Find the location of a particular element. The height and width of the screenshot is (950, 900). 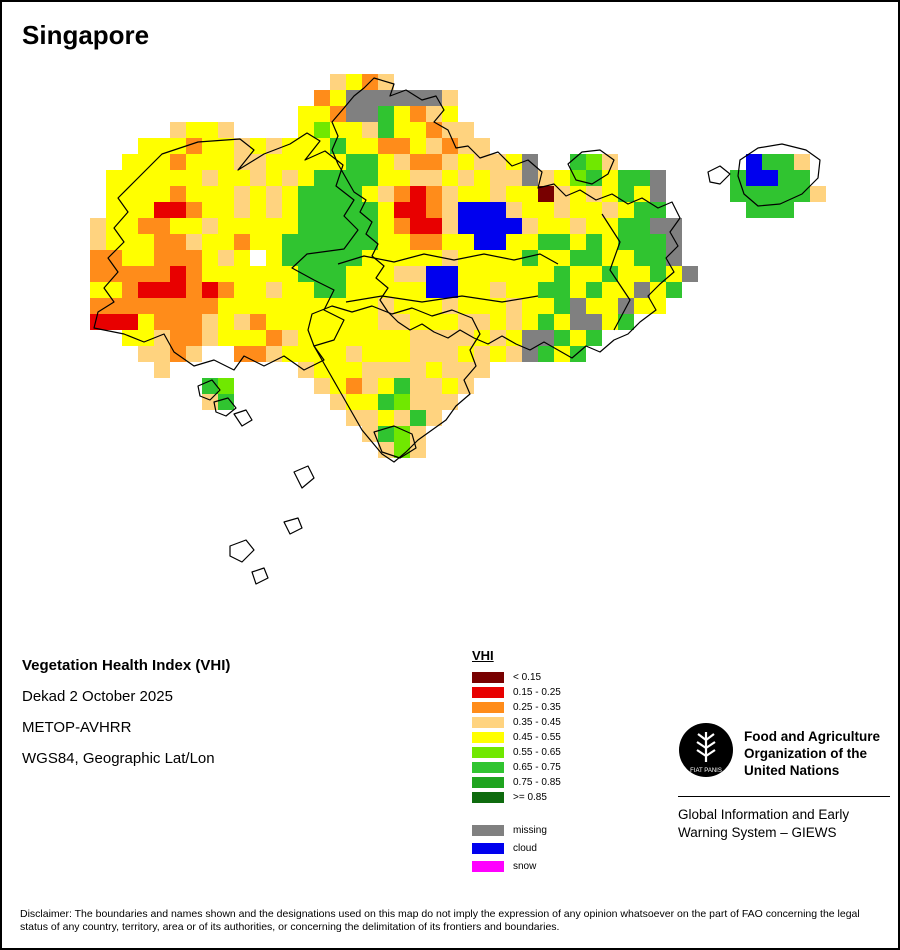

legend-title: VHI is located at coordinates (483, 655).